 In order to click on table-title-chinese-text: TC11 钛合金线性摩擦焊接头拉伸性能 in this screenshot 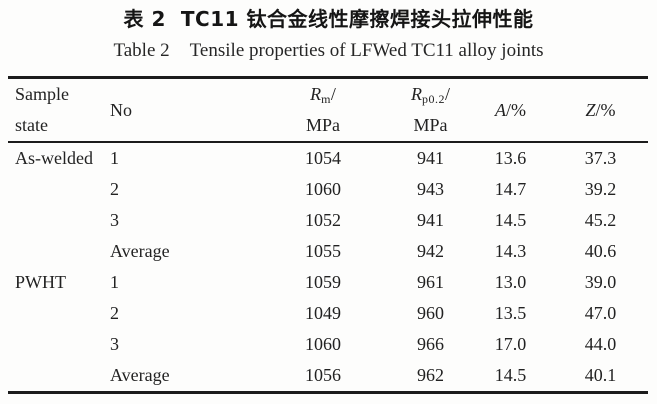, I will do `click(357, 19)`.